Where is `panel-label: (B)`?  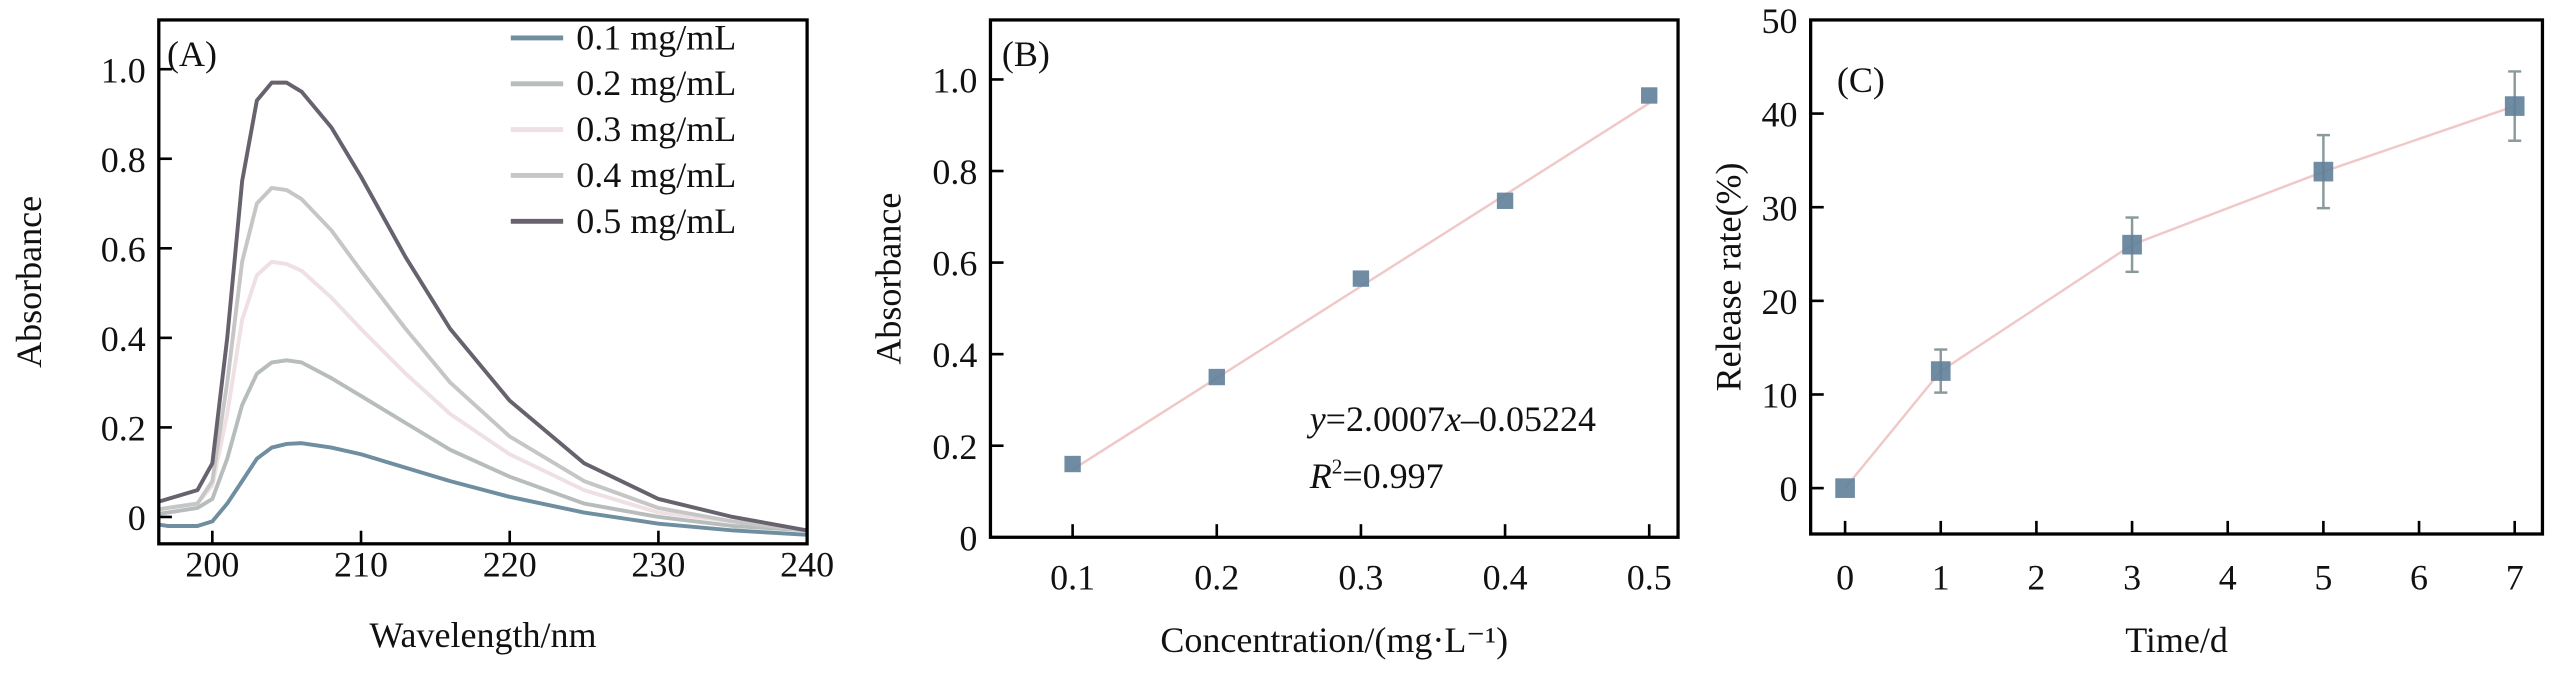 panel-label: (B) is located at coordinates (1026, 54).